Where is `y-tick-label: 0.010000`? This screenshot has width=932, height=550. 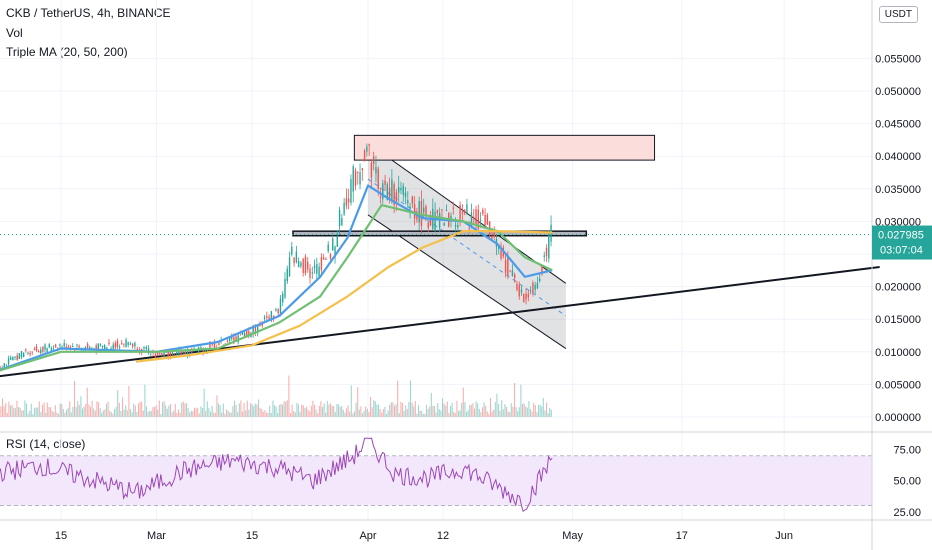
y-tick-label: 0.010000 is located at coordinates (898, 353).